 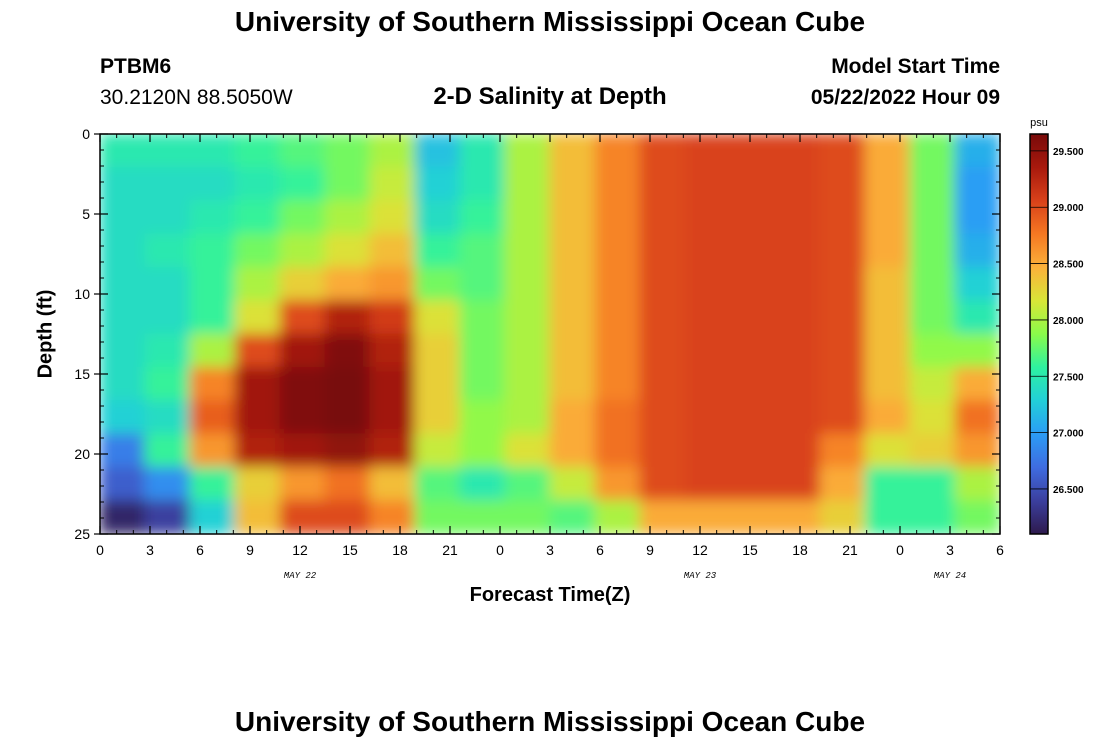 I want to click on x-tick-label: 12, so click(x=700, y=550).